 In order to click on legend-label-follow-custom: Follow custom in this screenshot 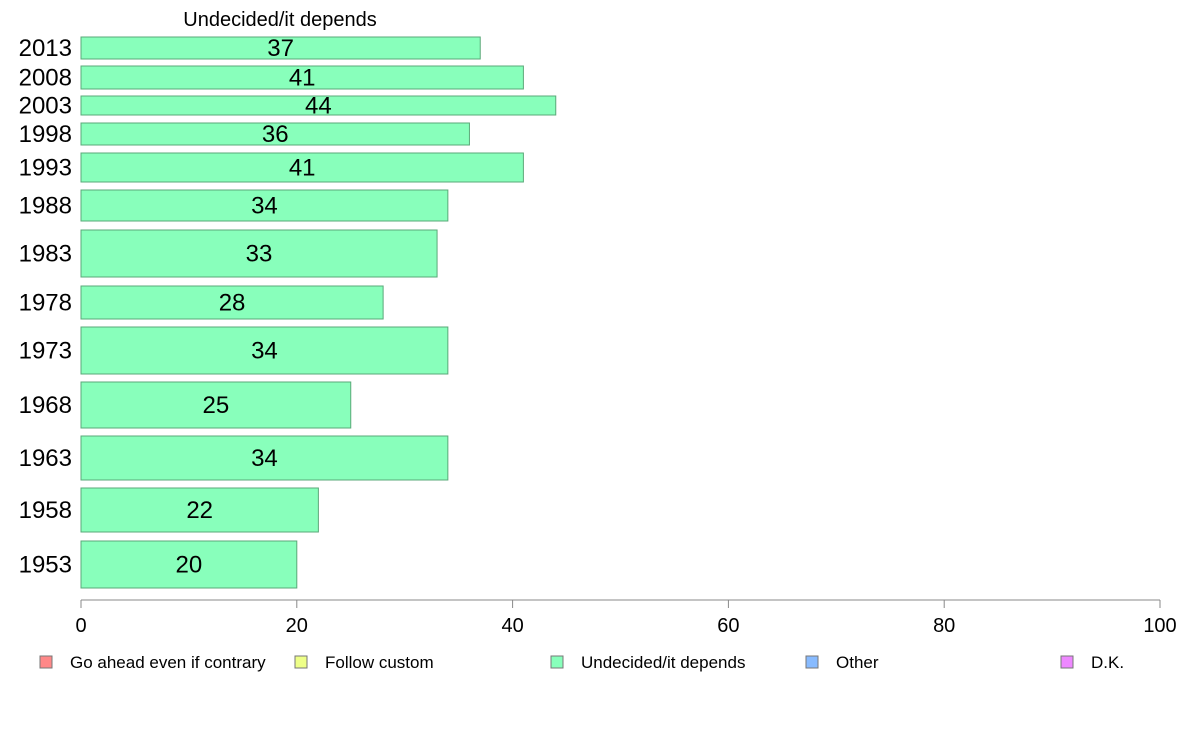, I will do `click(379, 662)`.